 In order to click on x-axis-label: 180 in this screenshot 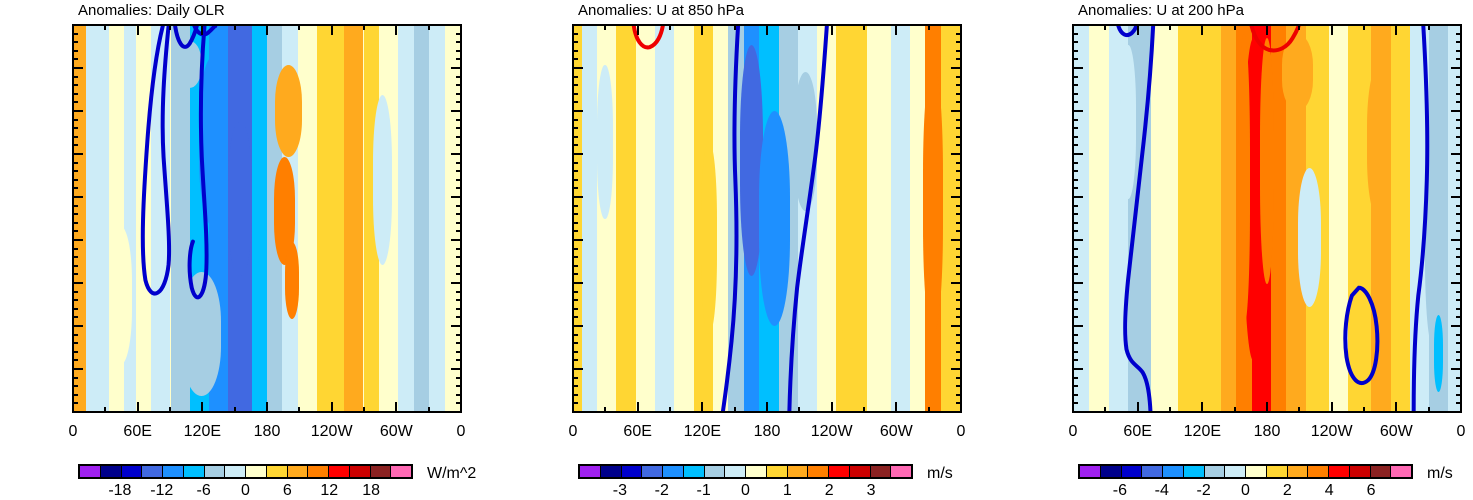, I will do `click(767, 431)`.